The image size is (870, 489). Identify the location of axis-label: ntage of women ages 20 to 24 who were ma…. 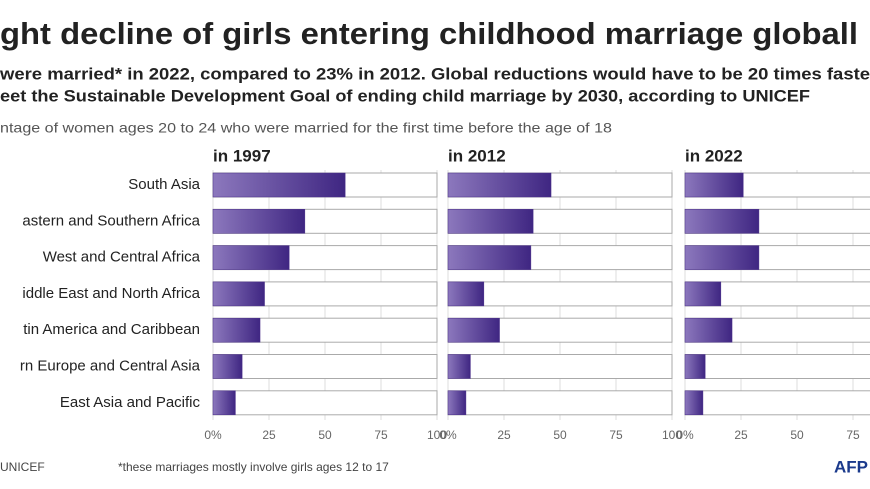
(306, 128).